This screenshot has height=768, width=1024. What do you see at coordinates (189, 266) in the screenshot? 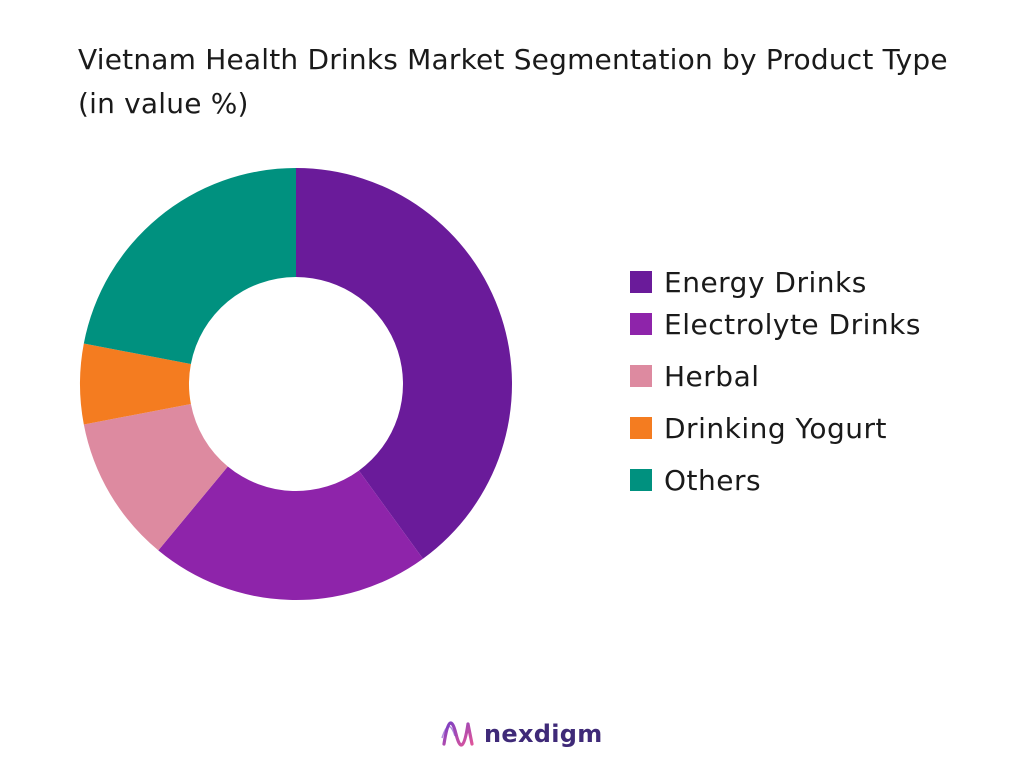
I see `slice-others` at bounding box center [189, 266].